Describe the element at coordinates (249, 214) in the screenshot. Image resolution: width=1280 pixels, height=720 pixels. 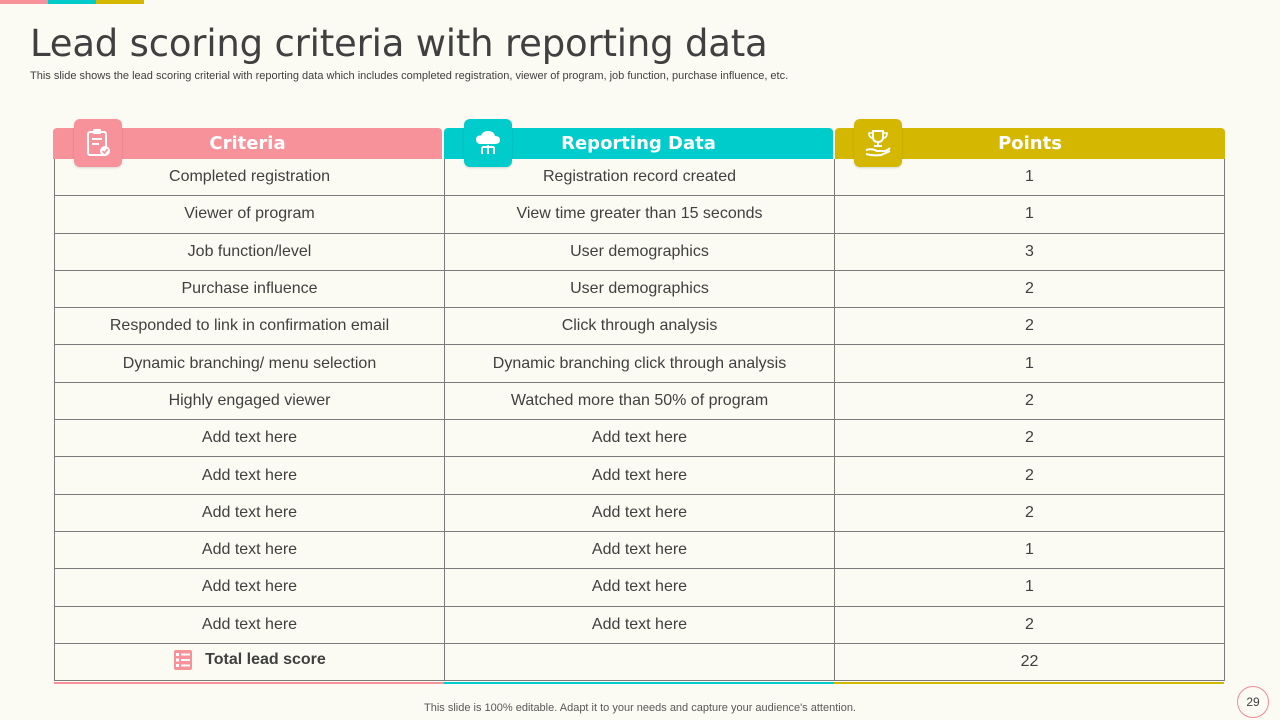
I see `criteria-cell: Viewer of program` at that location.